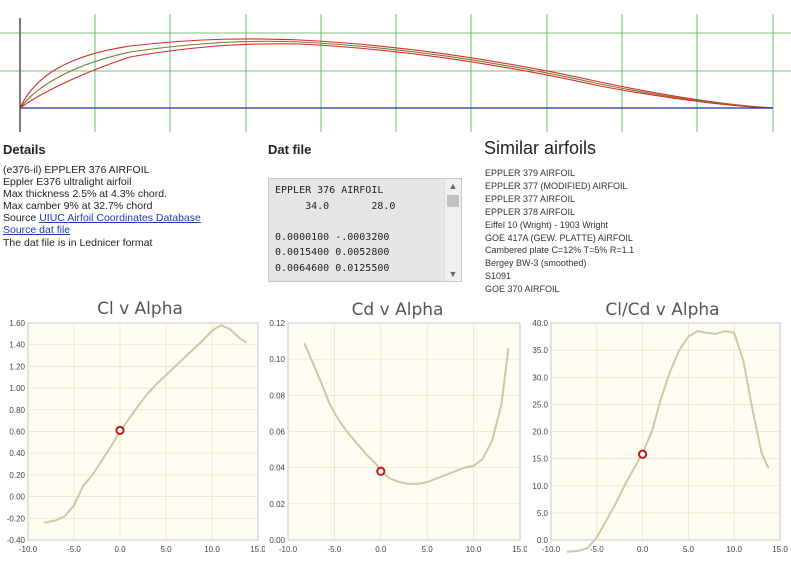 The height and width of the screenshot is (561, 791). Describe the element at coordinates (78, 206) in the screenshot. I see `max-camber: Max camber 9% at 32.7% chord` at that location.